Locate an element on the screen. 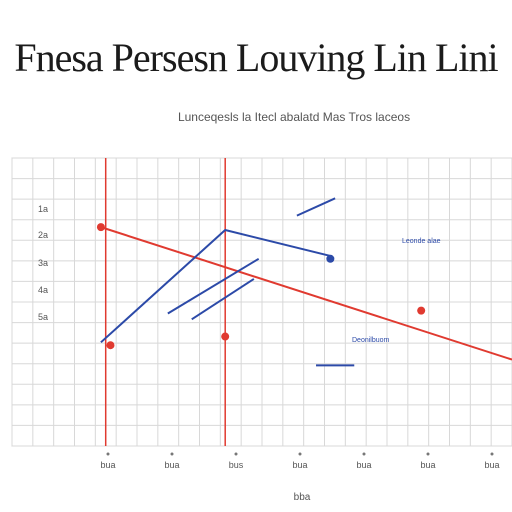  annotation-label: Leonde alae is located at coordinates (421, 241).